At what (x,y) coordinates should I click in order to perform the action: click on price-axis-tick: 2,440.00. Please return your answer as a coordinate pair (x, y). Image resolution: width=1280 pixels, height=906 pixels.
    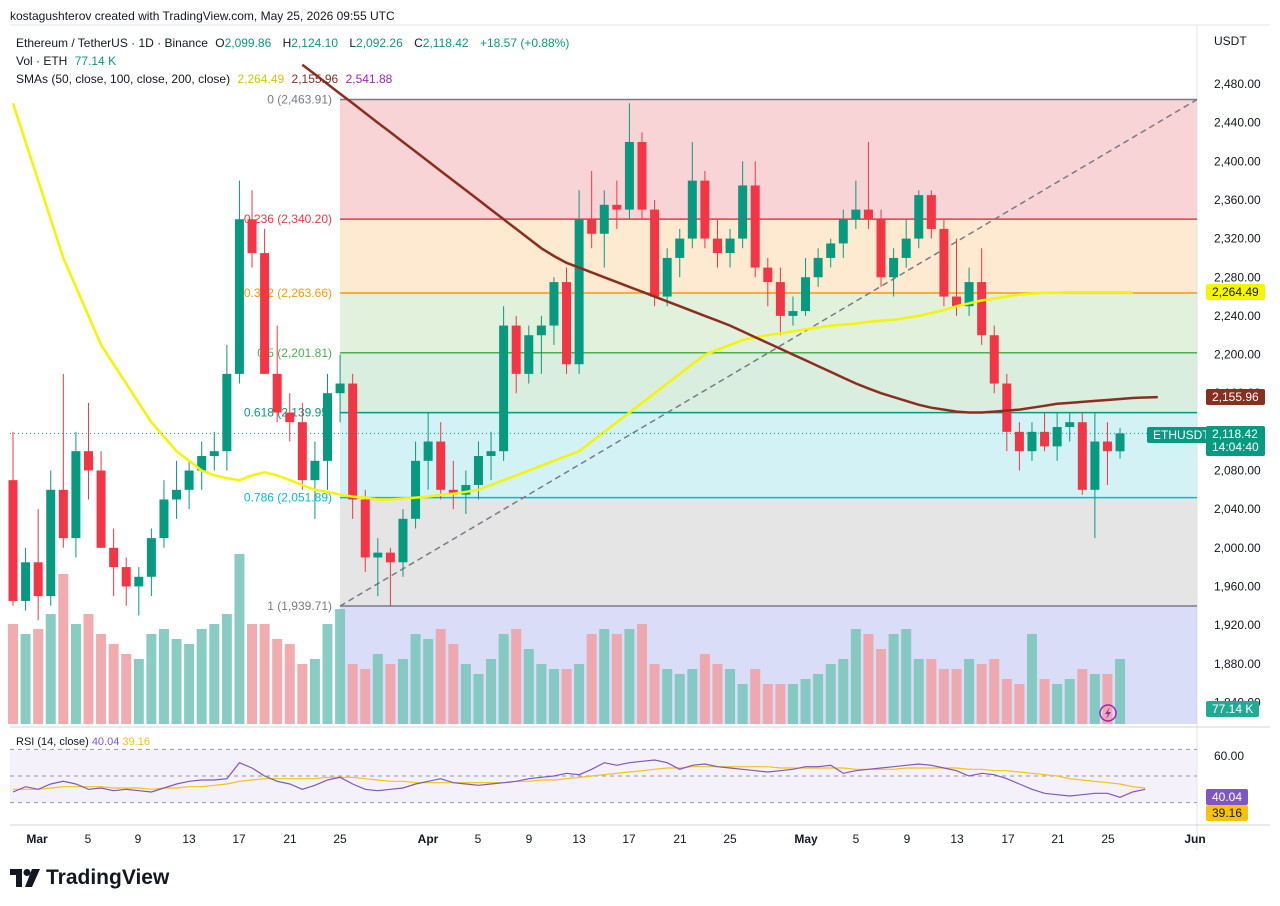
    Looking at the image, I should click on (1237, 123).